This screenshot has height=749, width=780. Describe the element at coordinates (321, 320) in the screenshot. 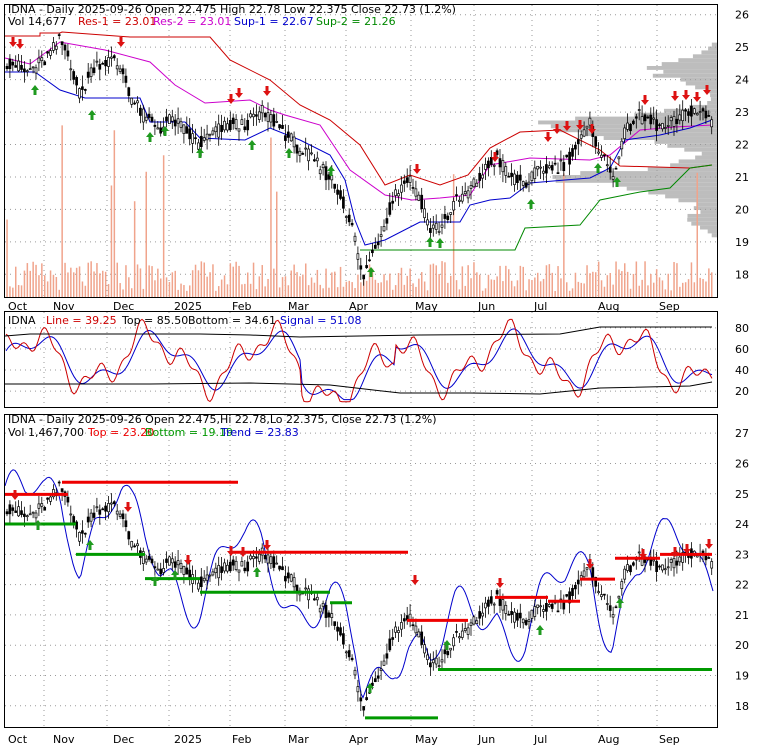

I see `osc-signal-label: Signal = 51.08` at that location.